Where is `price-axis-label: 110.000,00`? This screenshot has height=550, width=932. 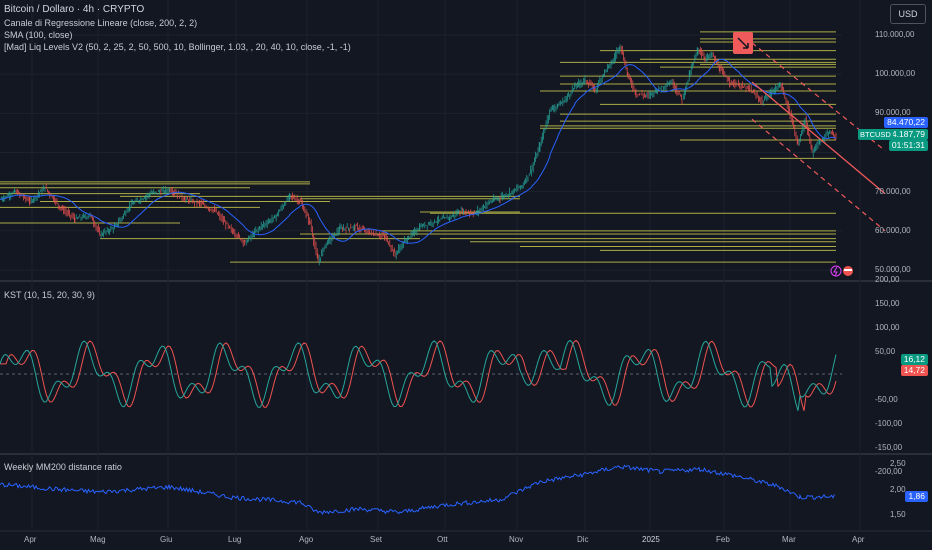
price-axis-label: 110.000,00 is located at coordinates (895, 34).